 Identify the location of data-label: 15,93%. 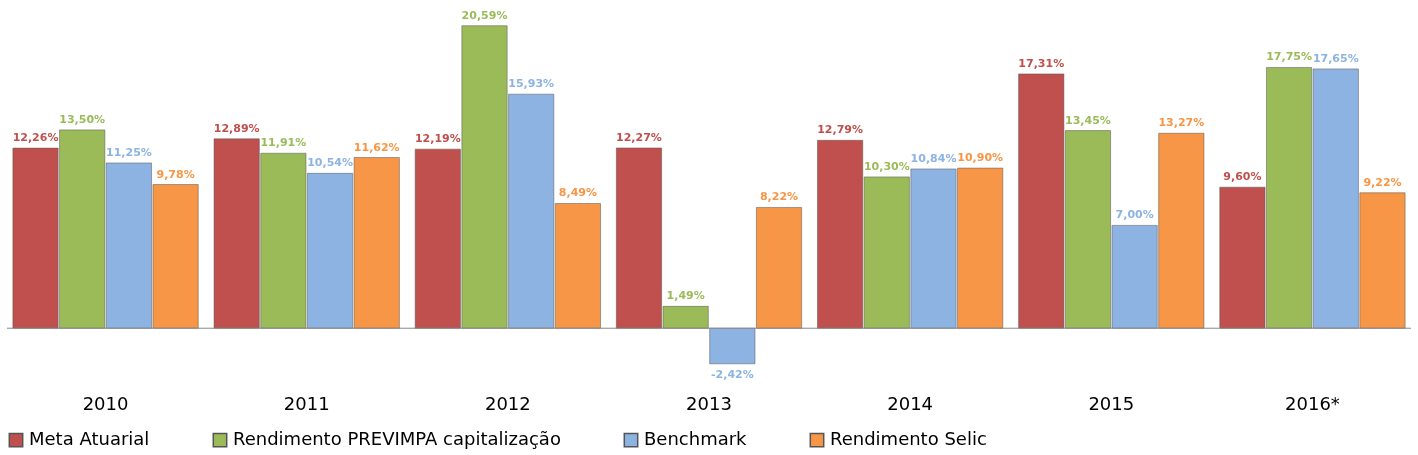
(531, 84).